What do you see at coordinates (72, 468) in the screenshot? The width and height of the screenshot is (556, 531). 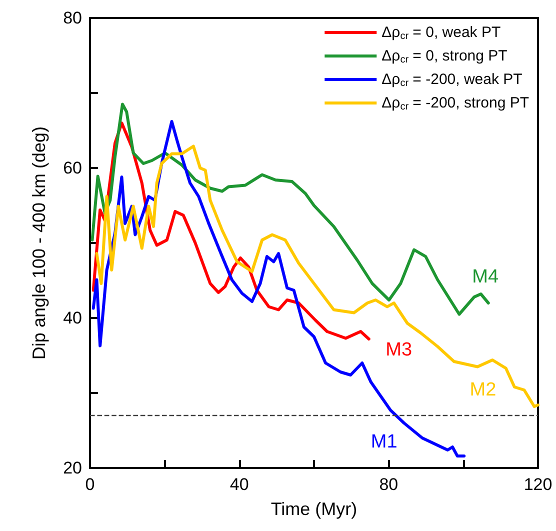 I see `y-tick-label: 20` at bounding box center [72, 468].